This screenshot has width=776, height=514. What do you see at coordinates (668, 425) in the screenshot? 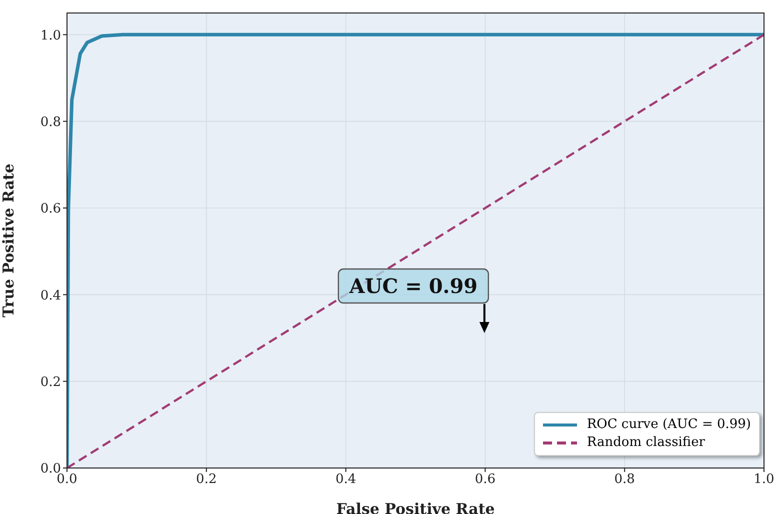
I see `legend-label: ROC curve (AUC = 0.99)` at bounding box center [668, 425].